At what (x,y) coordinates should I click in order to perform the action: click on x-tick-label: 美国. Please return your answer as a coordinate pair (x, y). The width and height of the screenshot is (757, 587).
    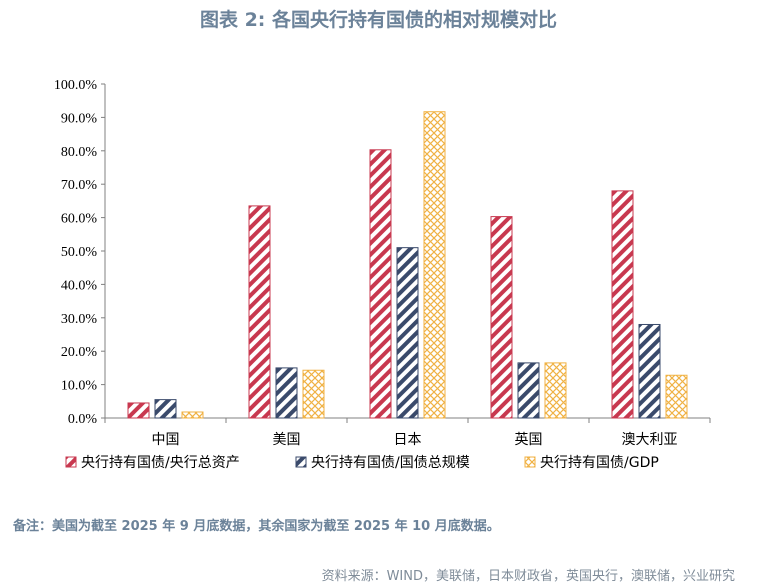
    Looking at the image, I should click on (287, 440).